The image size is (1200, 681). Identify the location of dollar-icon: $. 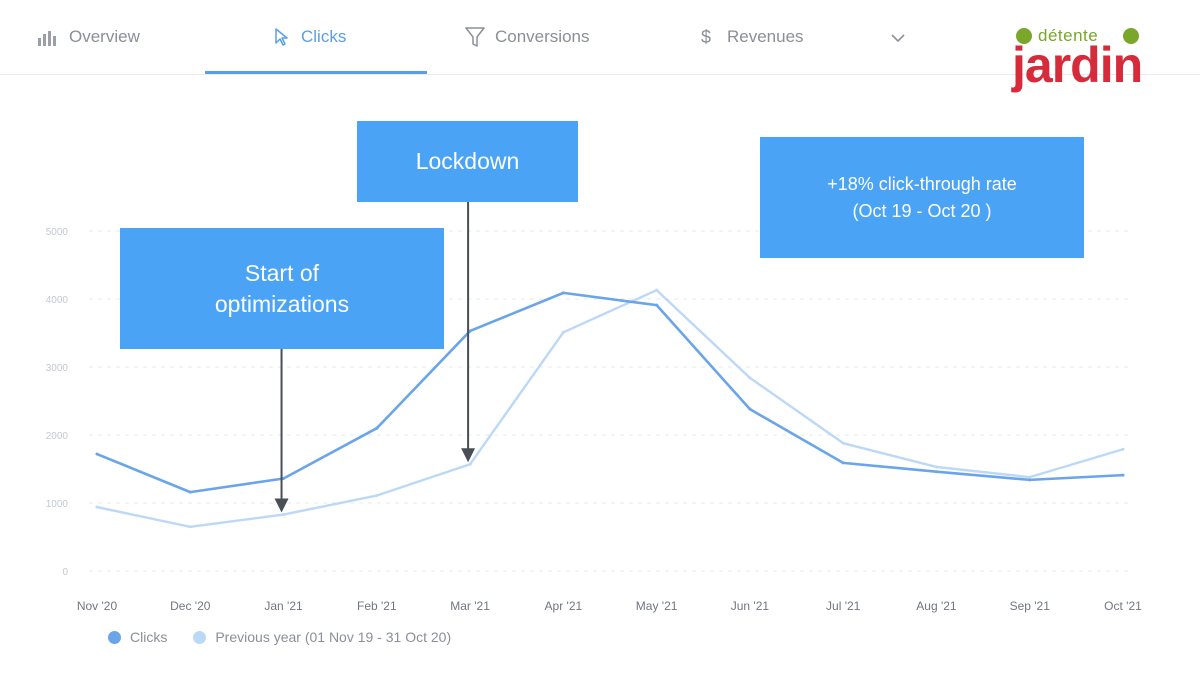
(706, 37).